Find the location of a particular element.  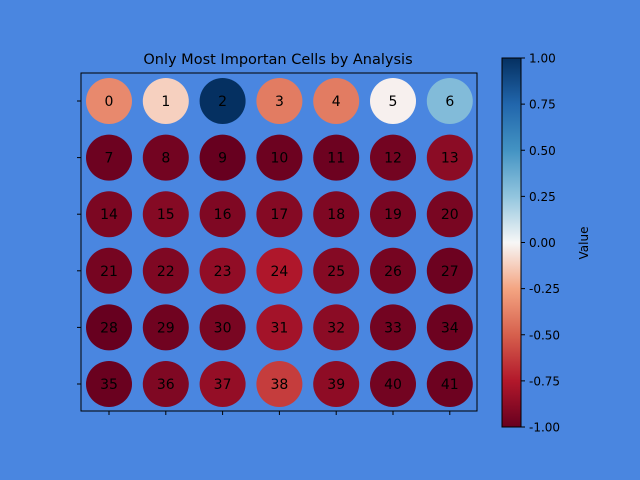

cell-label: 18 is located at coordinates (336, 215).